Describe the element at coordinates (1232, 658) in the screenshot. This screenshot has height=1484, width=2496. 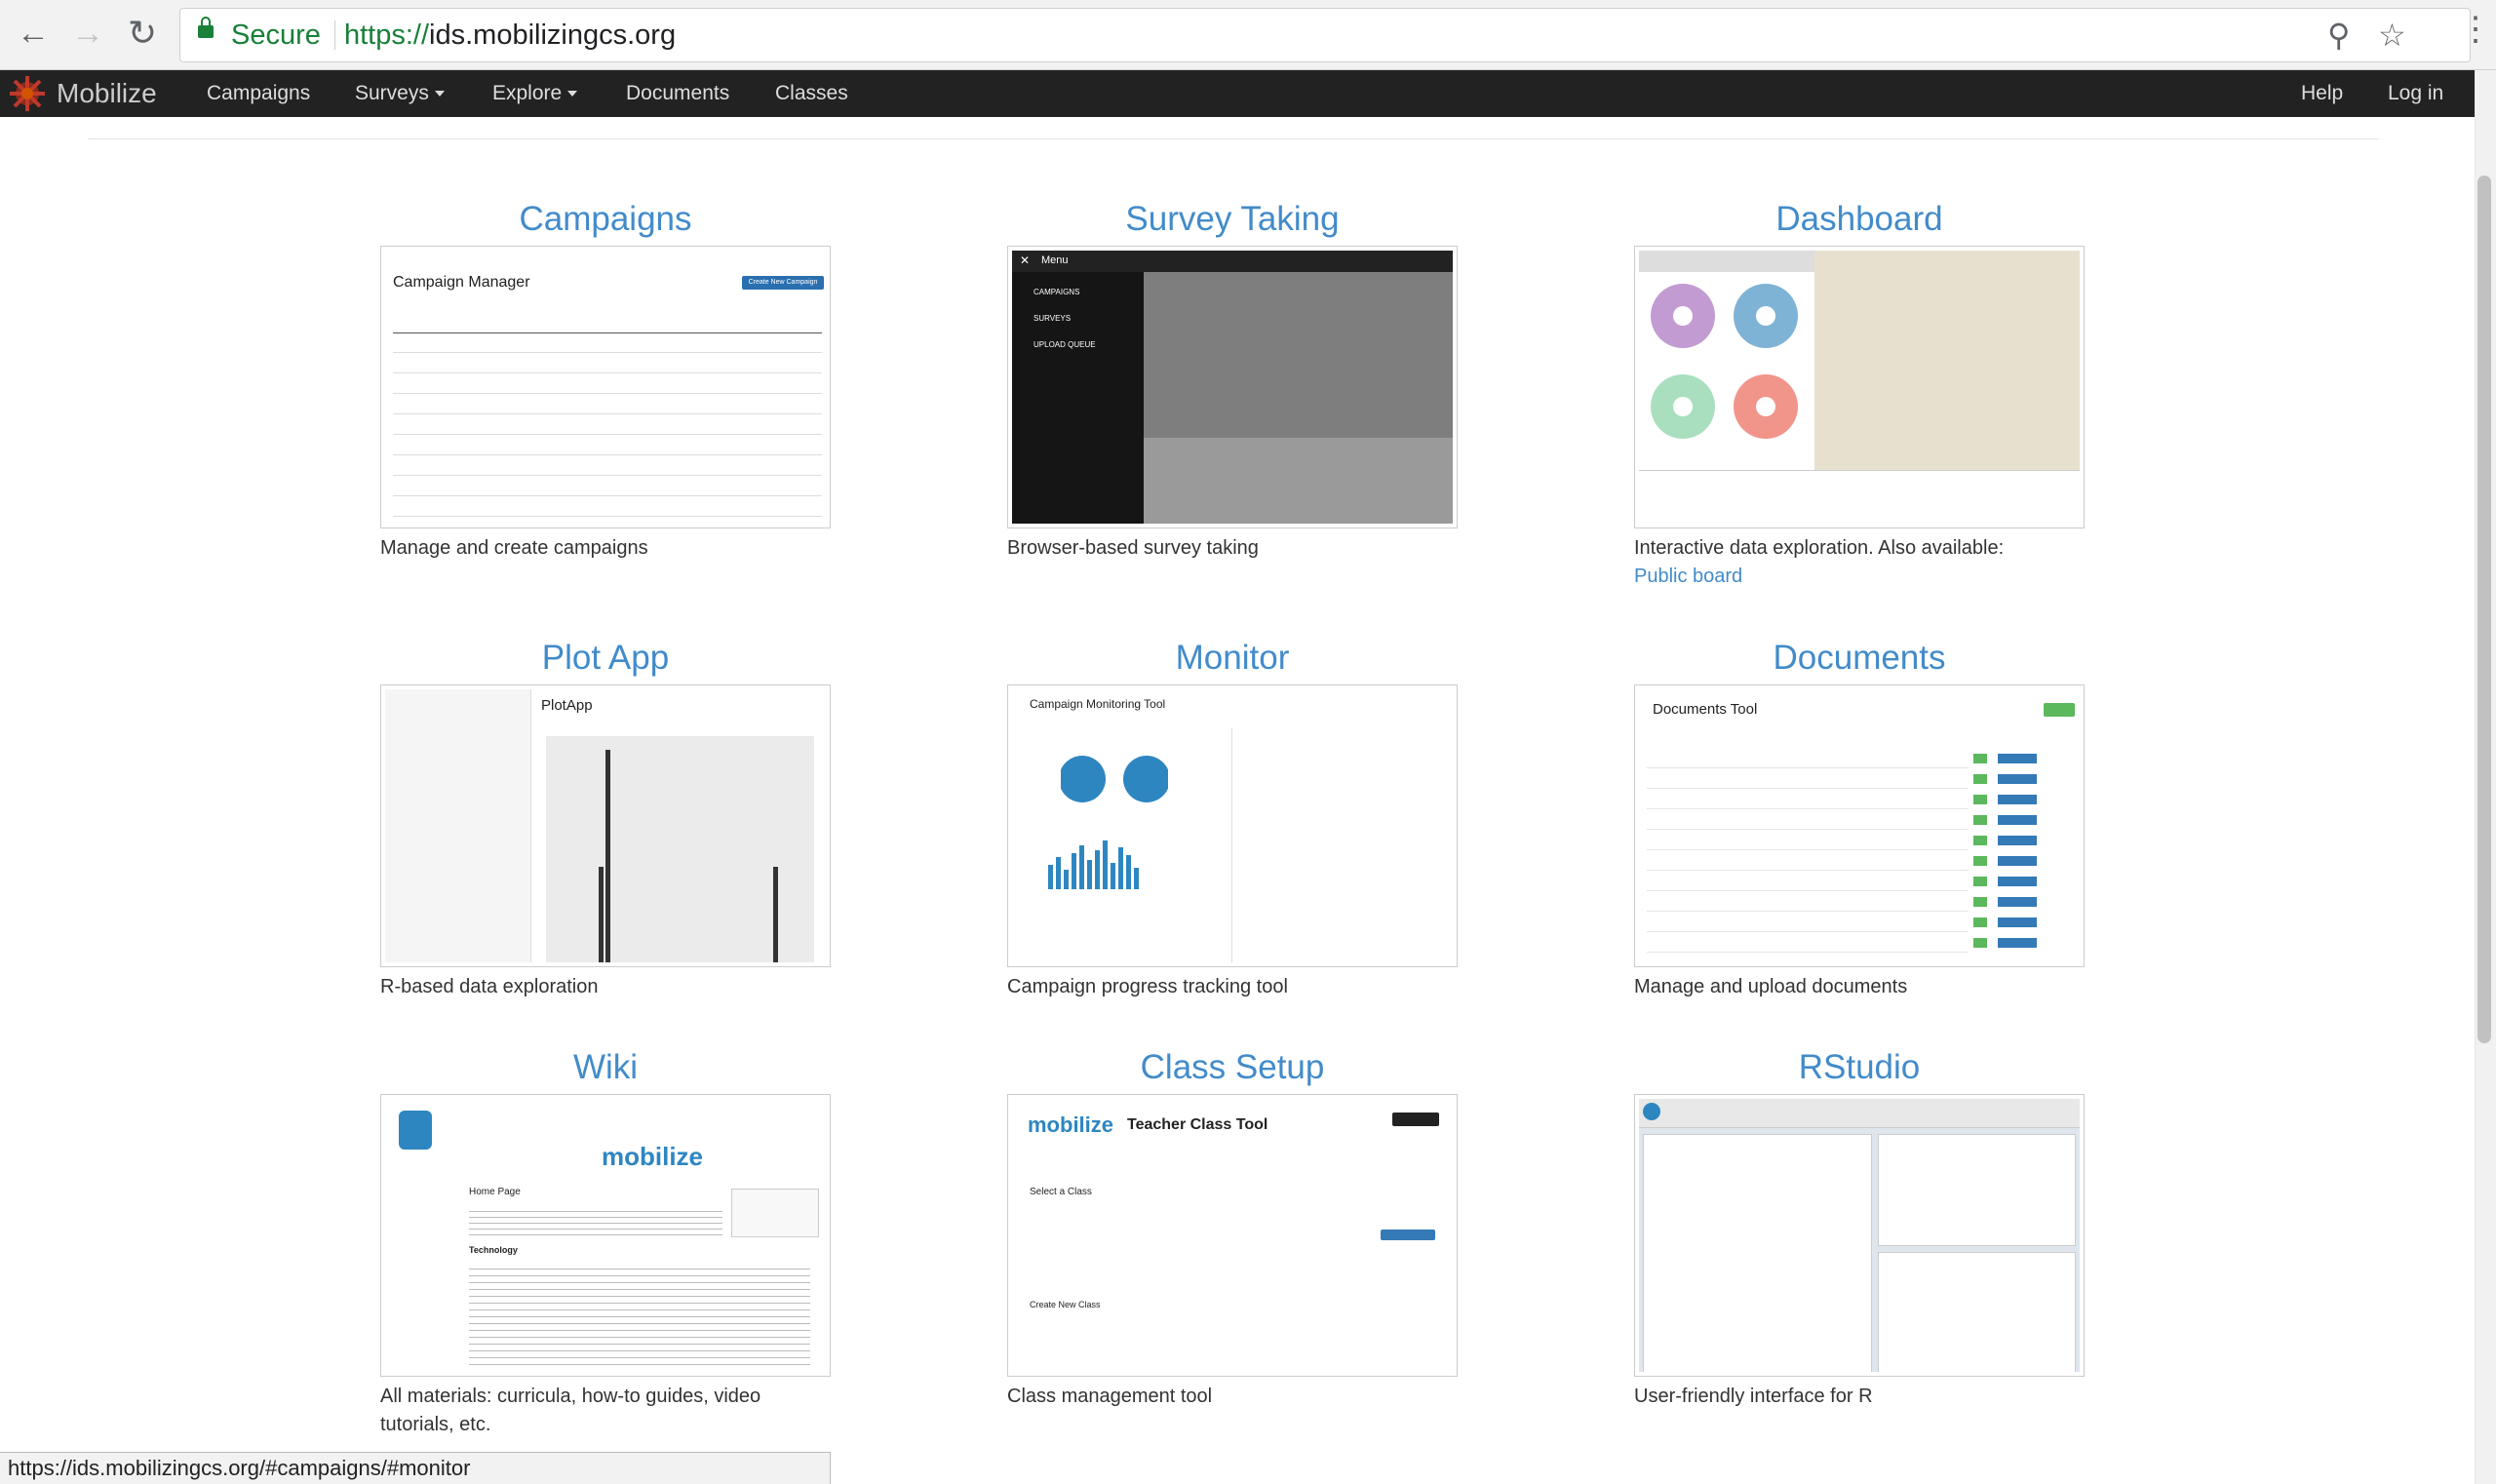
I see `card-title: Monitor` at that location.